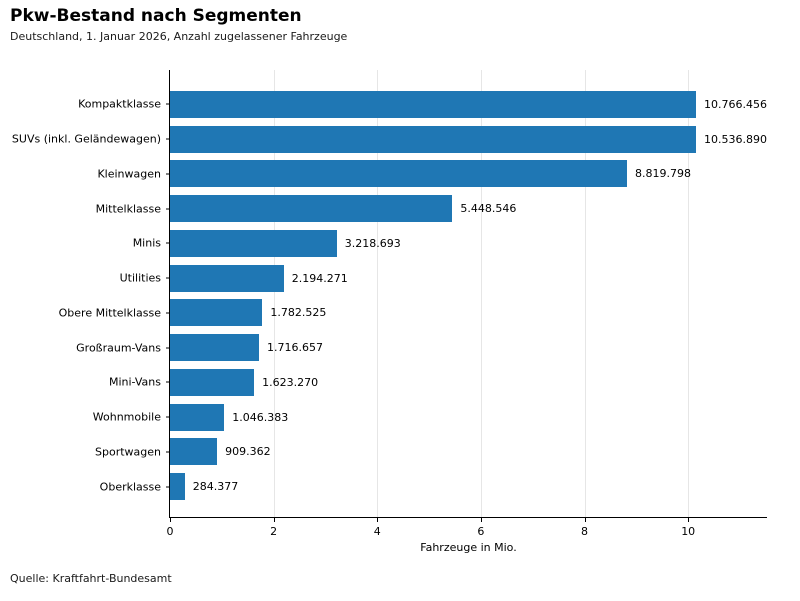 Image resolution: width=800 pixels, height=601 pixels. What do you see at coordinates (443, 278) in the screenshot?
I see `bar-row: Utilities 2.194.271` at bounding box center [443, 278].